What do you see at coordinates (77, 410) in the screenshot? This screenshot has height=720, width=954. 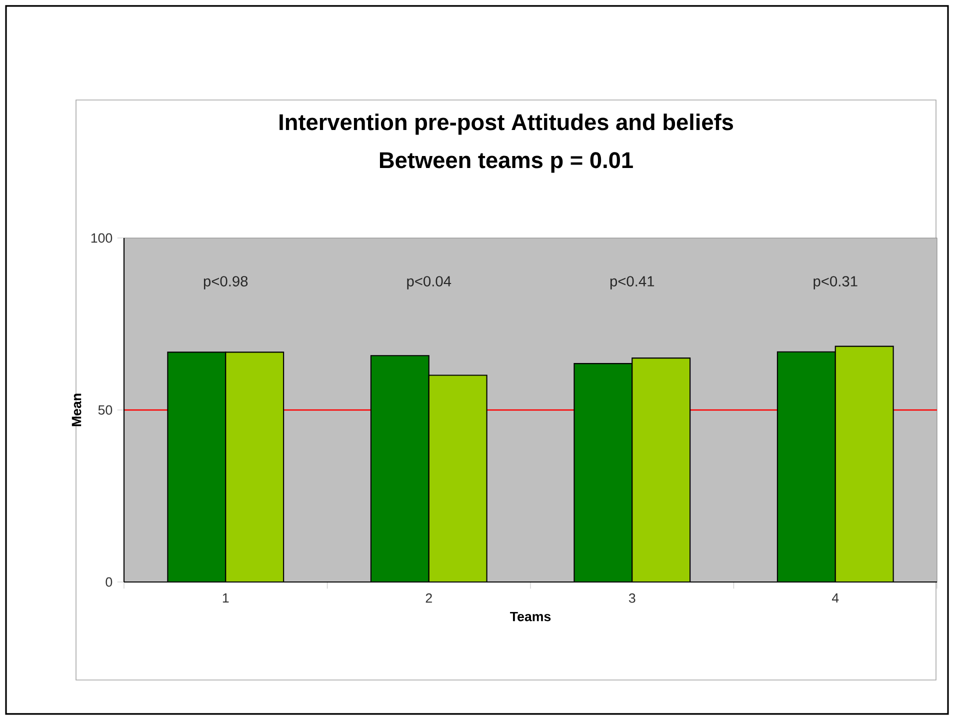 I see `y-axis-title: Mean` at bounding box center [77, 410].